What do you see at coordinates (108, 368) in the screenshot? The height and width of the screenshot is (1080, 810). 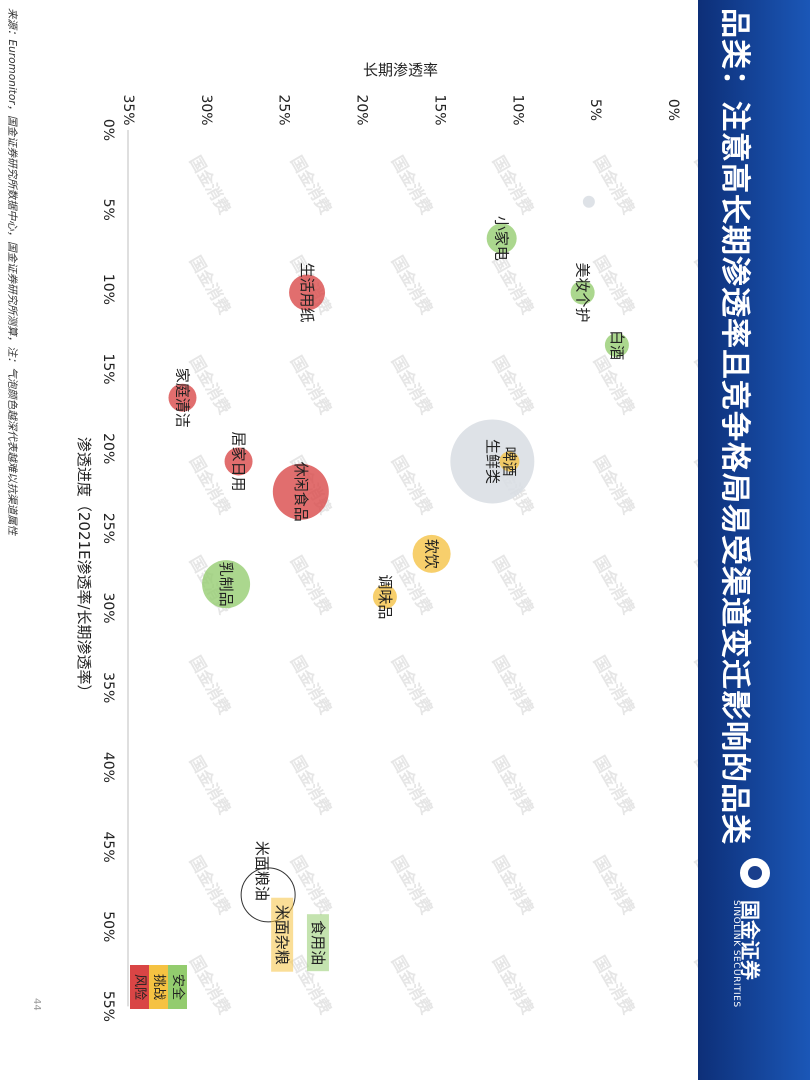 I see `x-tick-label: 15%` at bounding box center [108, 368].